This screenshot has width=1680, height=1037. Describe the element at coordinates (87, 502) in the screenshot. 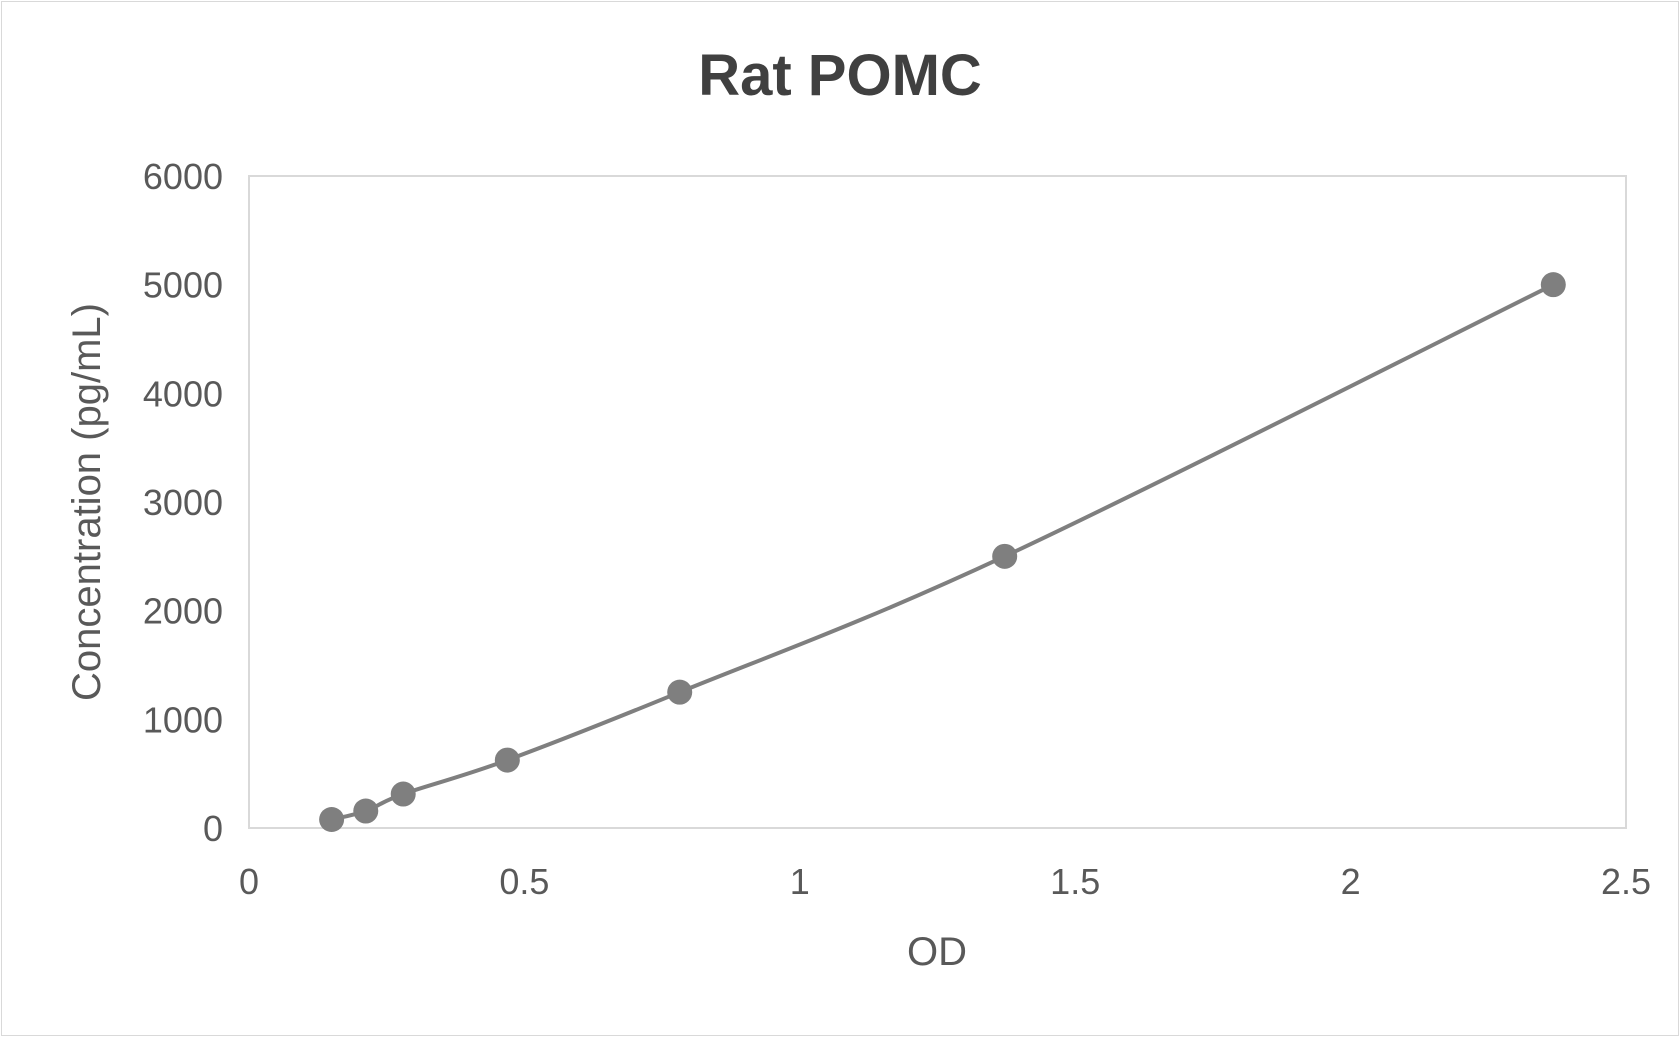

I see `y-axis-label: Concentration (pg/mL)` at that location.